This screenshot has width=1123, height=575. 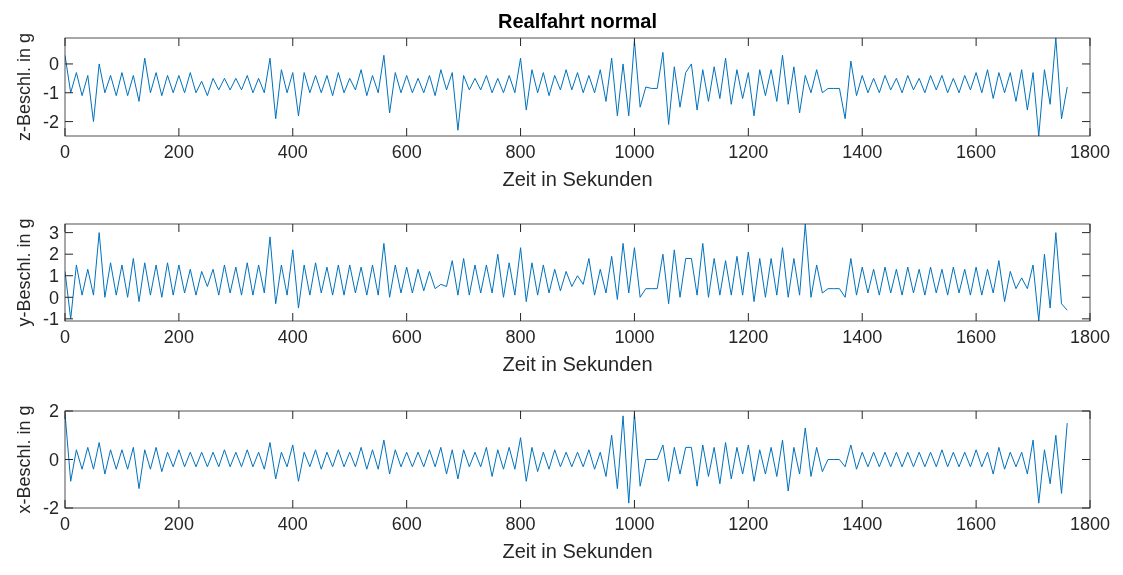 I want to click on chart-title: Realfahrt normal, so click(x=577, y=21).